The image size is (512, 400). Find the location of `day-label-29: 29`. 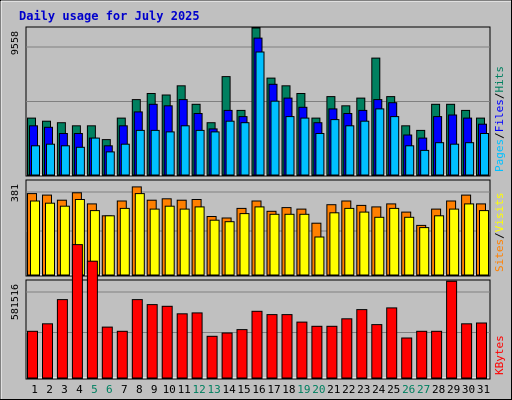

day-label-29: 29 is located at coordinates (453, 389).